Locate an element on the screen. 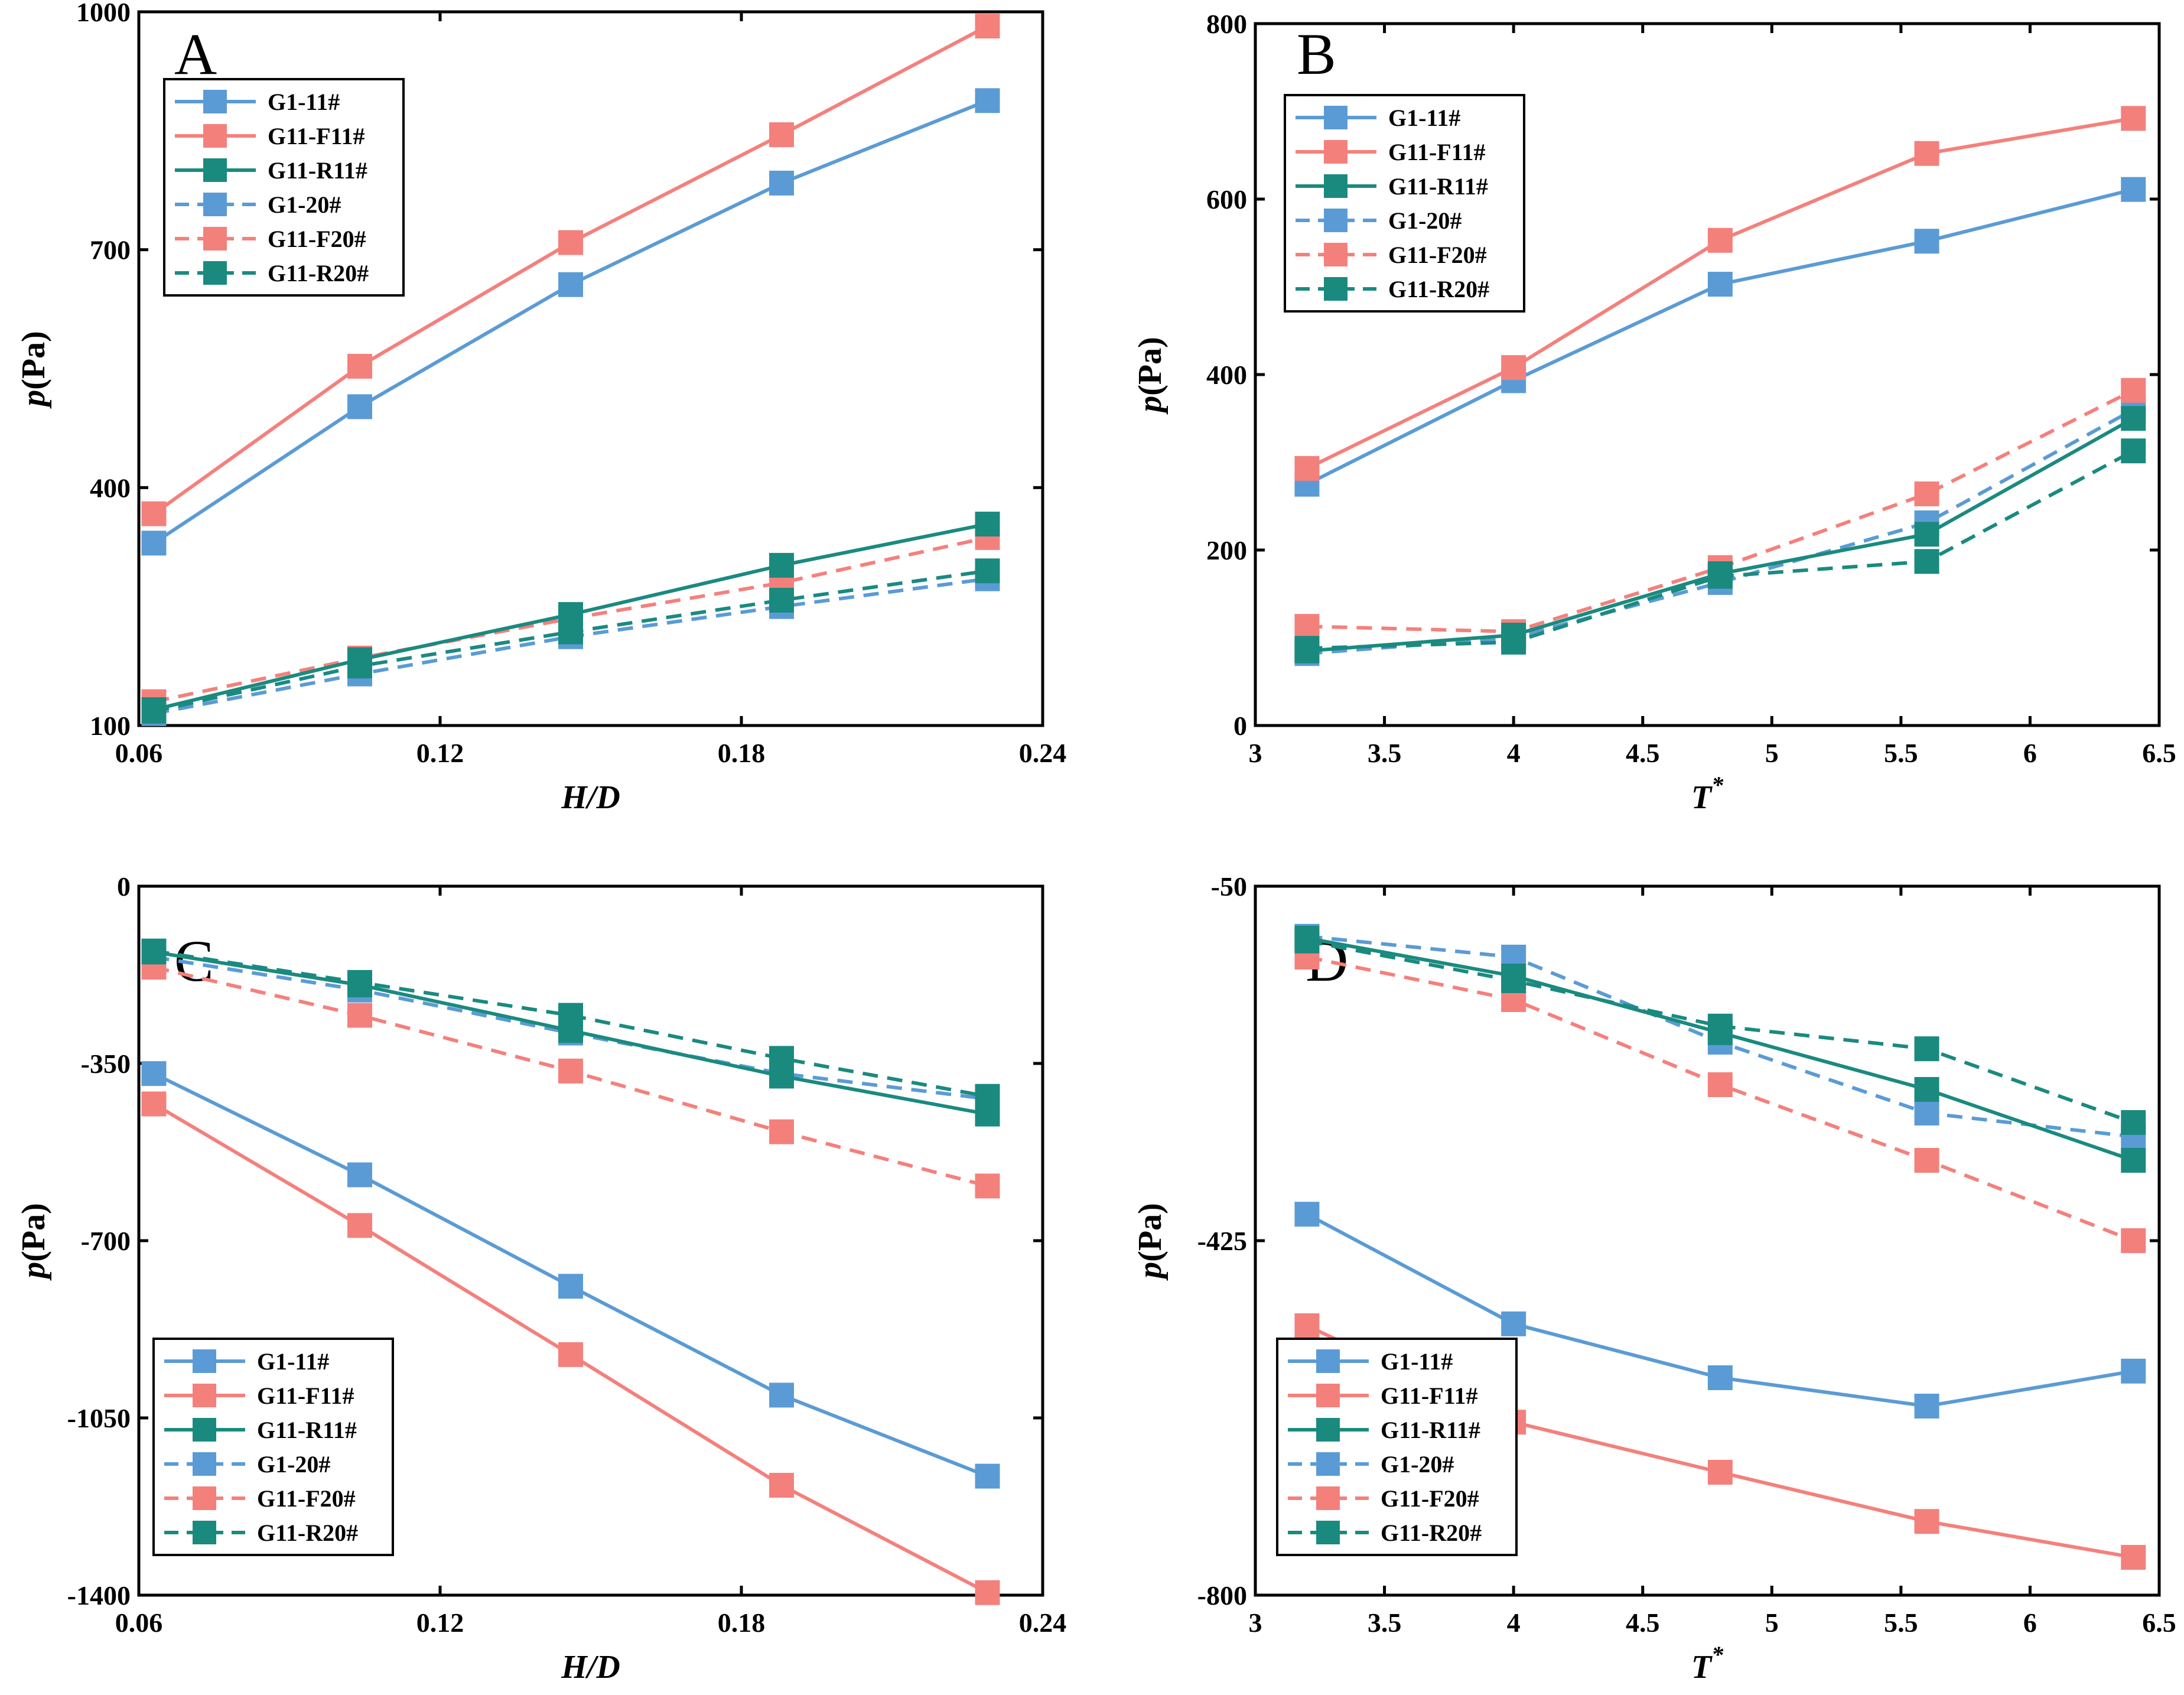 This screenshot has height=1695, width=2184. y-tick-label: 800 is located at coordinates (1226, 24).